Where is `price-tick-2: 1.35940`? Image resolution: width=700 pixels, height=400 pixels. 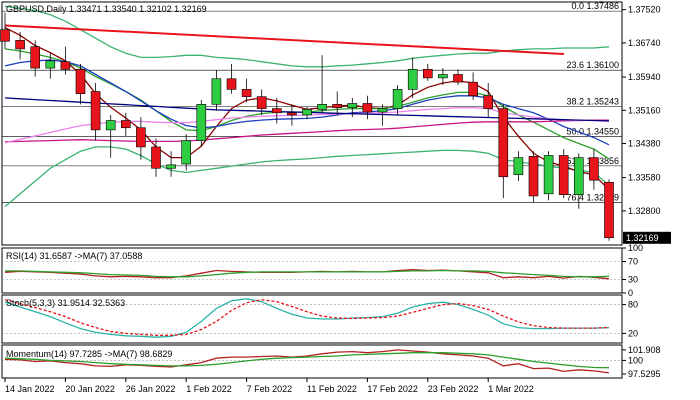
price-tick-2: 1.35940 is located at coordinates (644, 77).